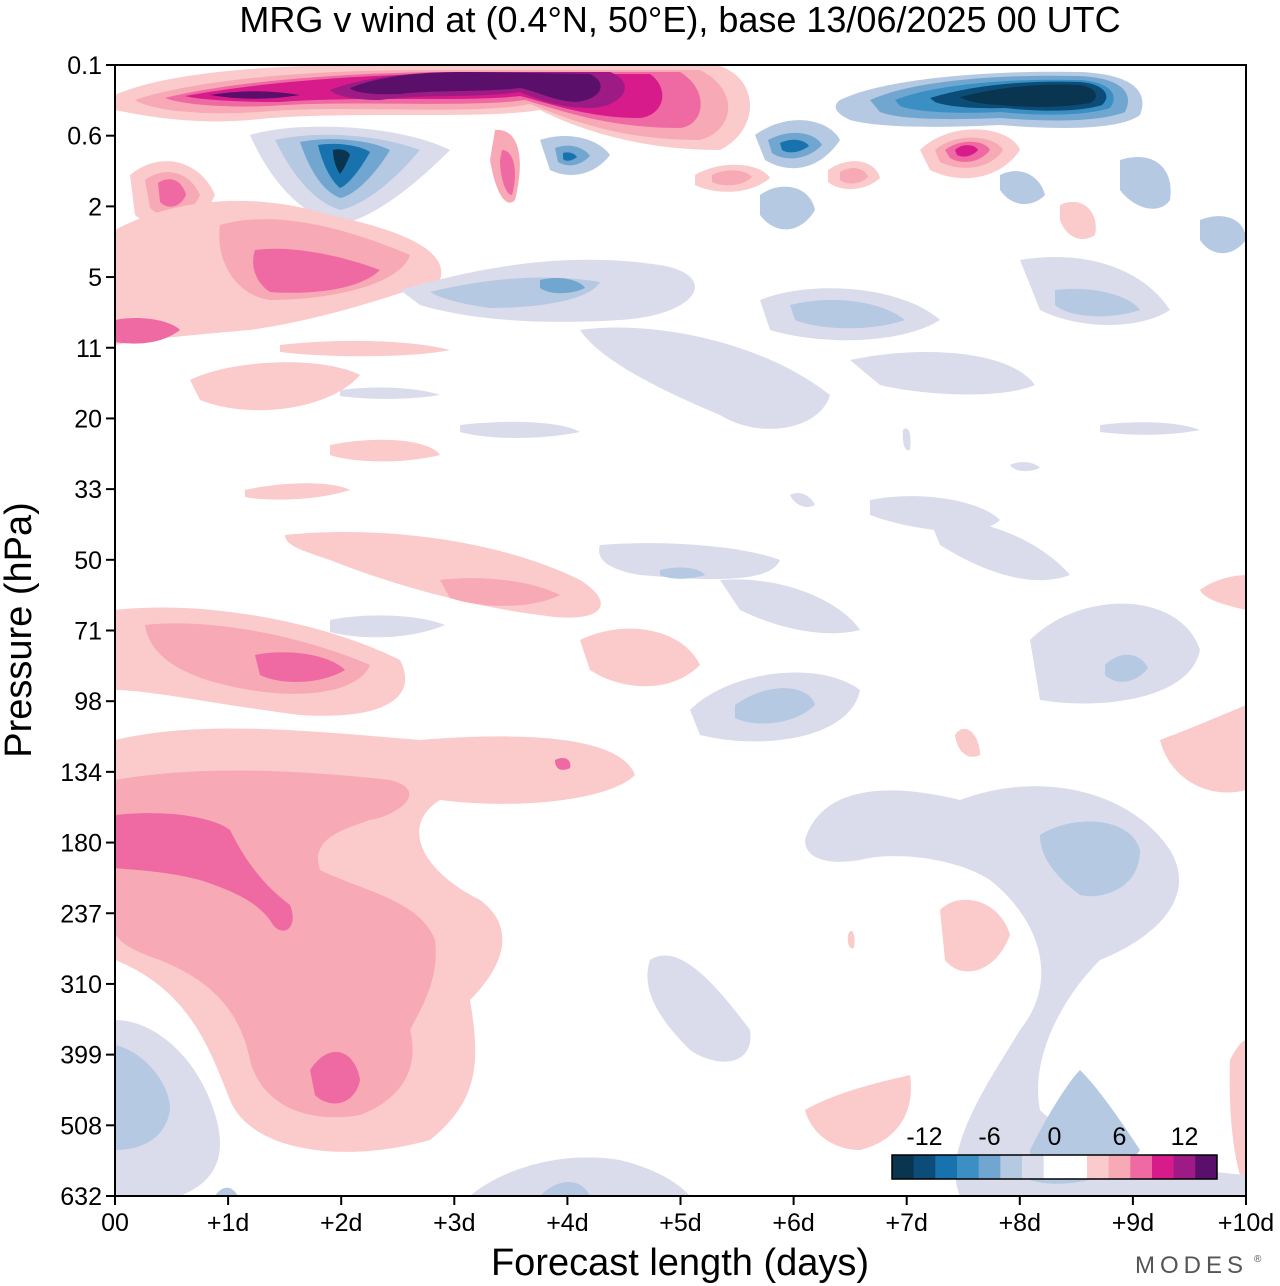  I want to click on y-tick-label: 0.1, so click(84, 66).